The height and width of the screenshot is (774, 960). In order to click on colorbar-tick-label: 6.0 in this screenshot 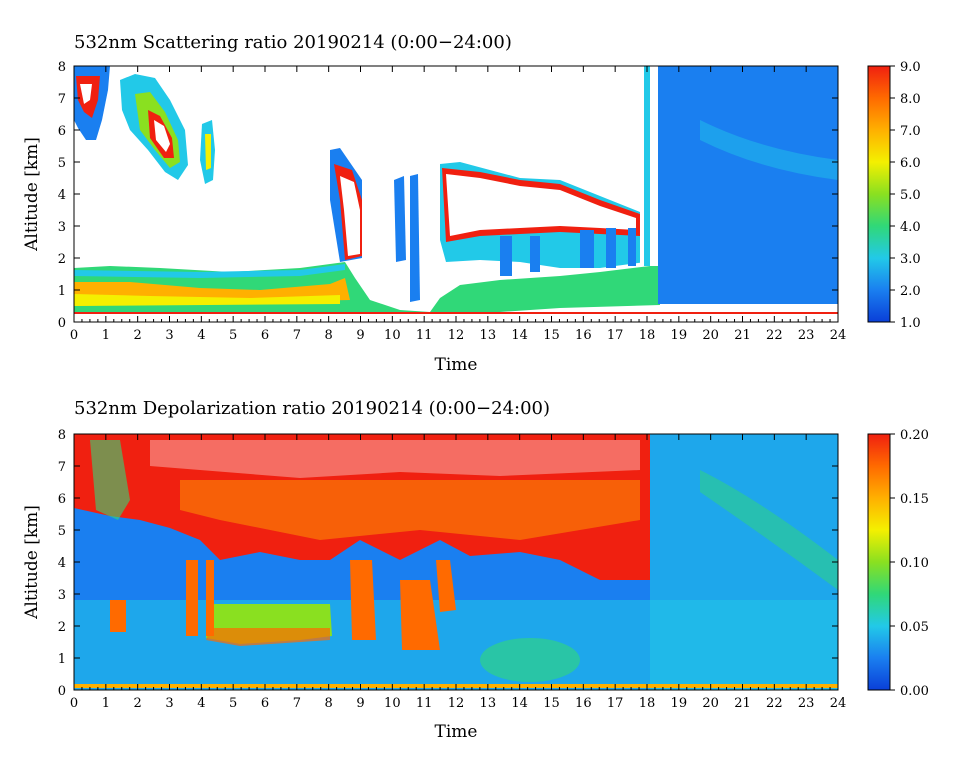, I will do `click(910, 163)`.